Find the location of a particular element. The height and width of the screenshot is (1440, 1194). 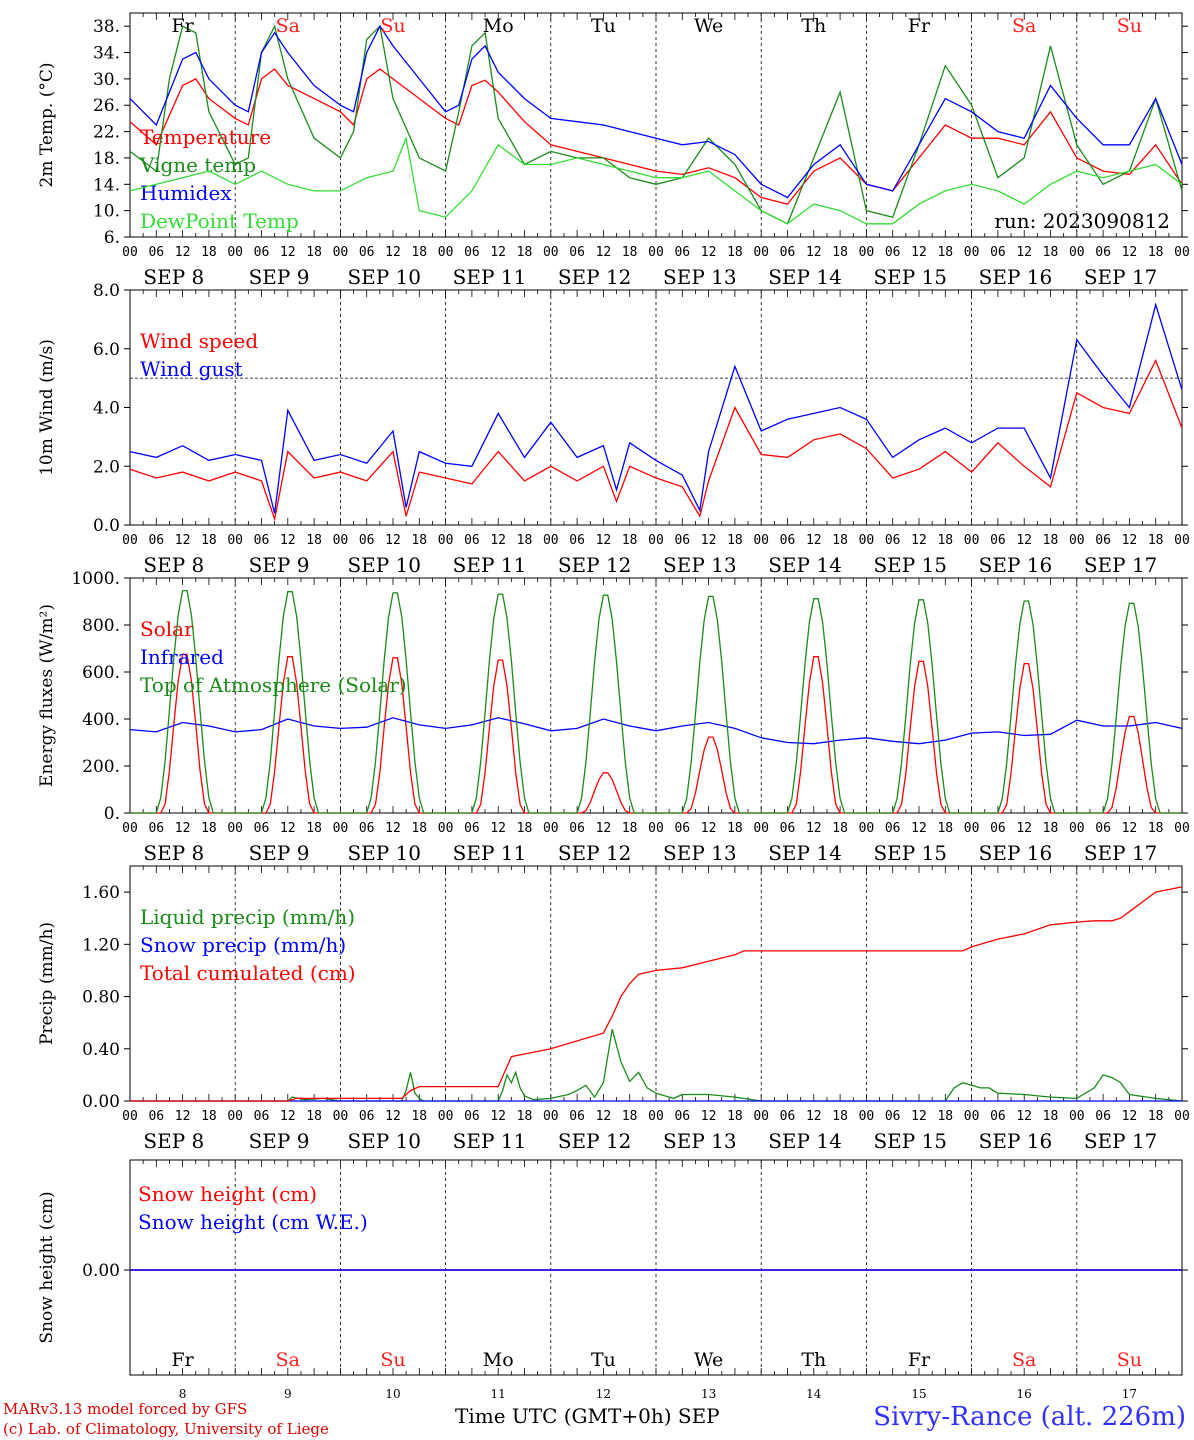

day-number-label: 8 is located at coordinates (183, 1394).